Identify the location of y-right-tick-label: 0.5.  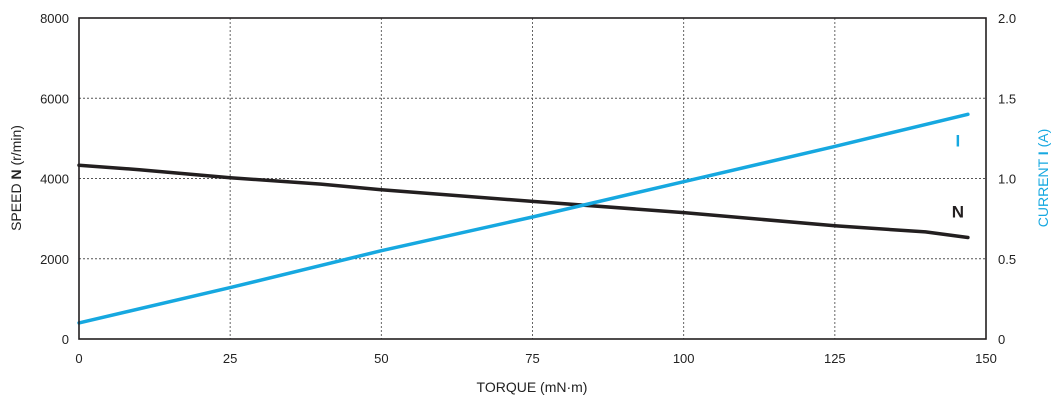
(1007, 259).